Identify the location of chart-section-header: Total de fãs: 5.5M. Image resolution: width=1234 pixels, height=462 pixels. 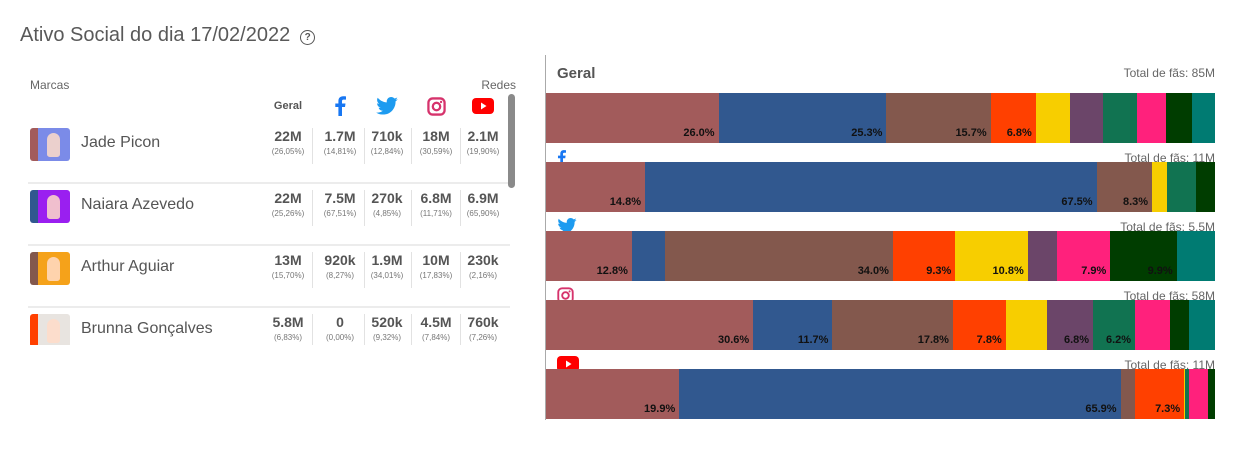
(880, 223).